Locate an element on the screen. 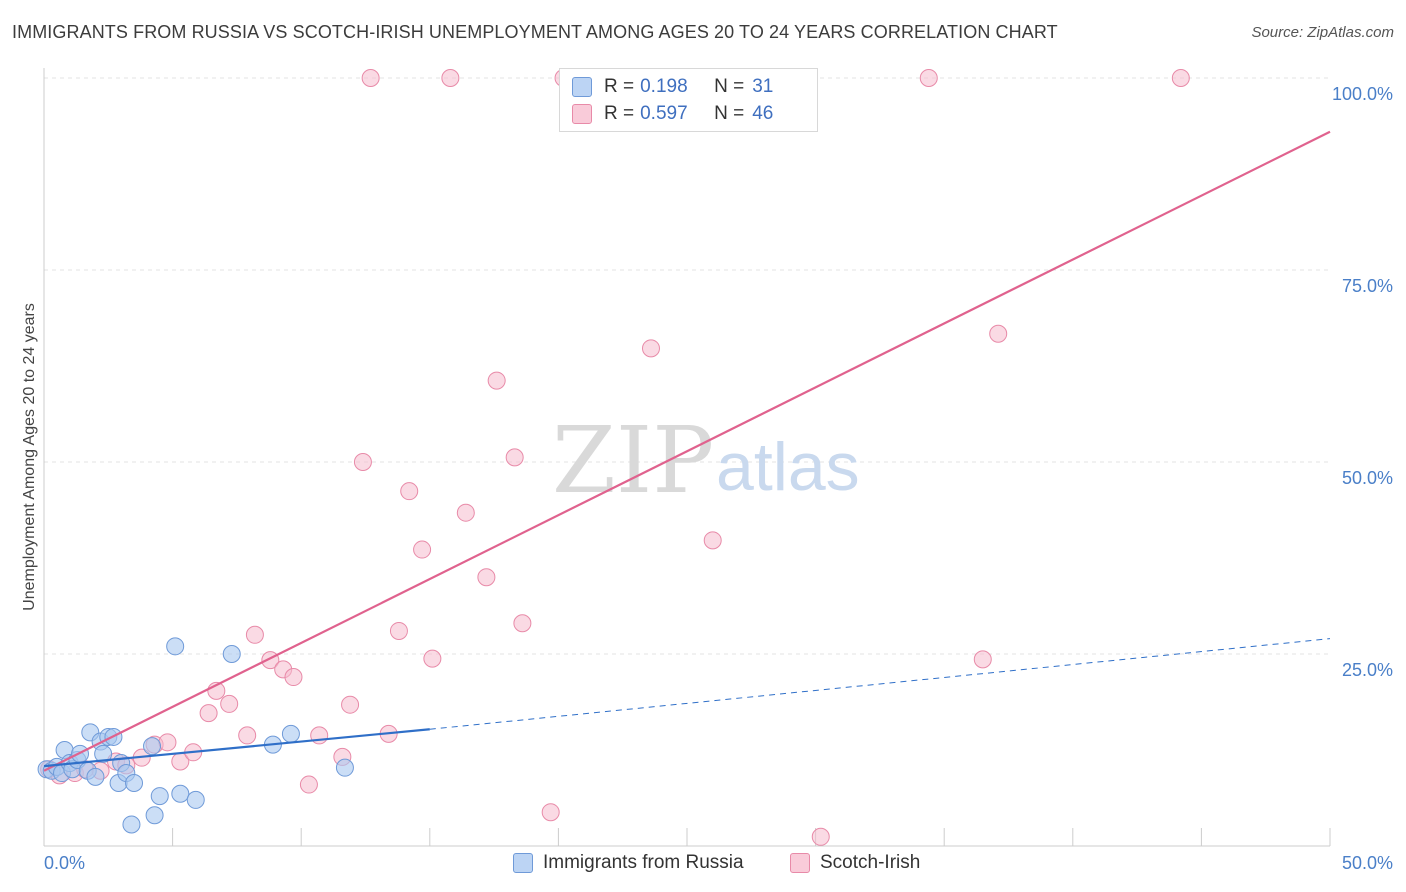  legend-n-value: 46 is located at coordinates (763, 113).